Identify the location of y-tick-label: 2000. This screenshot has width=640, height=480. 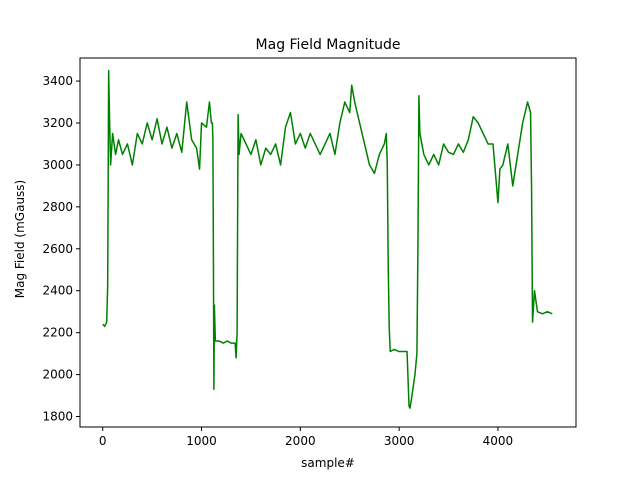
(57, 375).